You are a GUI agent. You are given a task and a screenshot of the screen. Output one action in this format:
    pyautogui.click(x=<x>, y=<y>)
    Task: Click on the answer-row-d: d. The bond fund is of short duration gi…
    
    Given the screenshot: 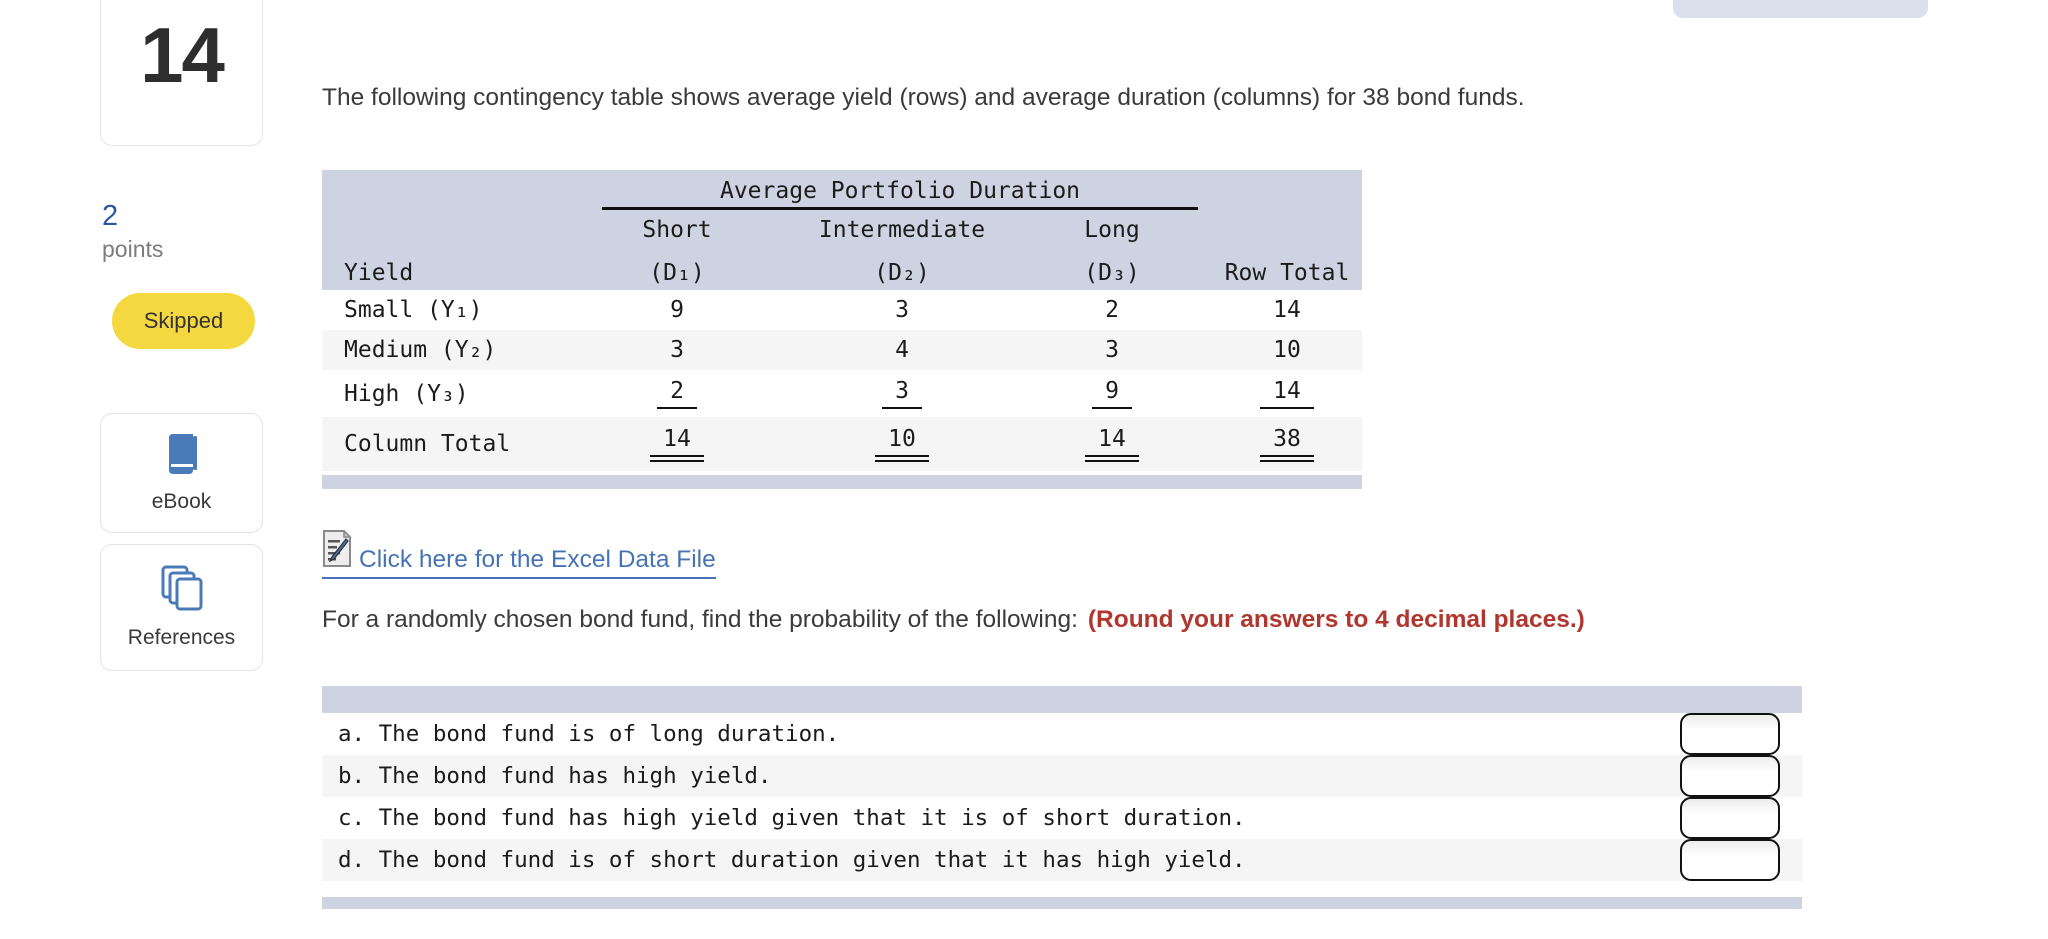 What is the action you would take?
    pyautogui.click(x=1062, y=860)
    